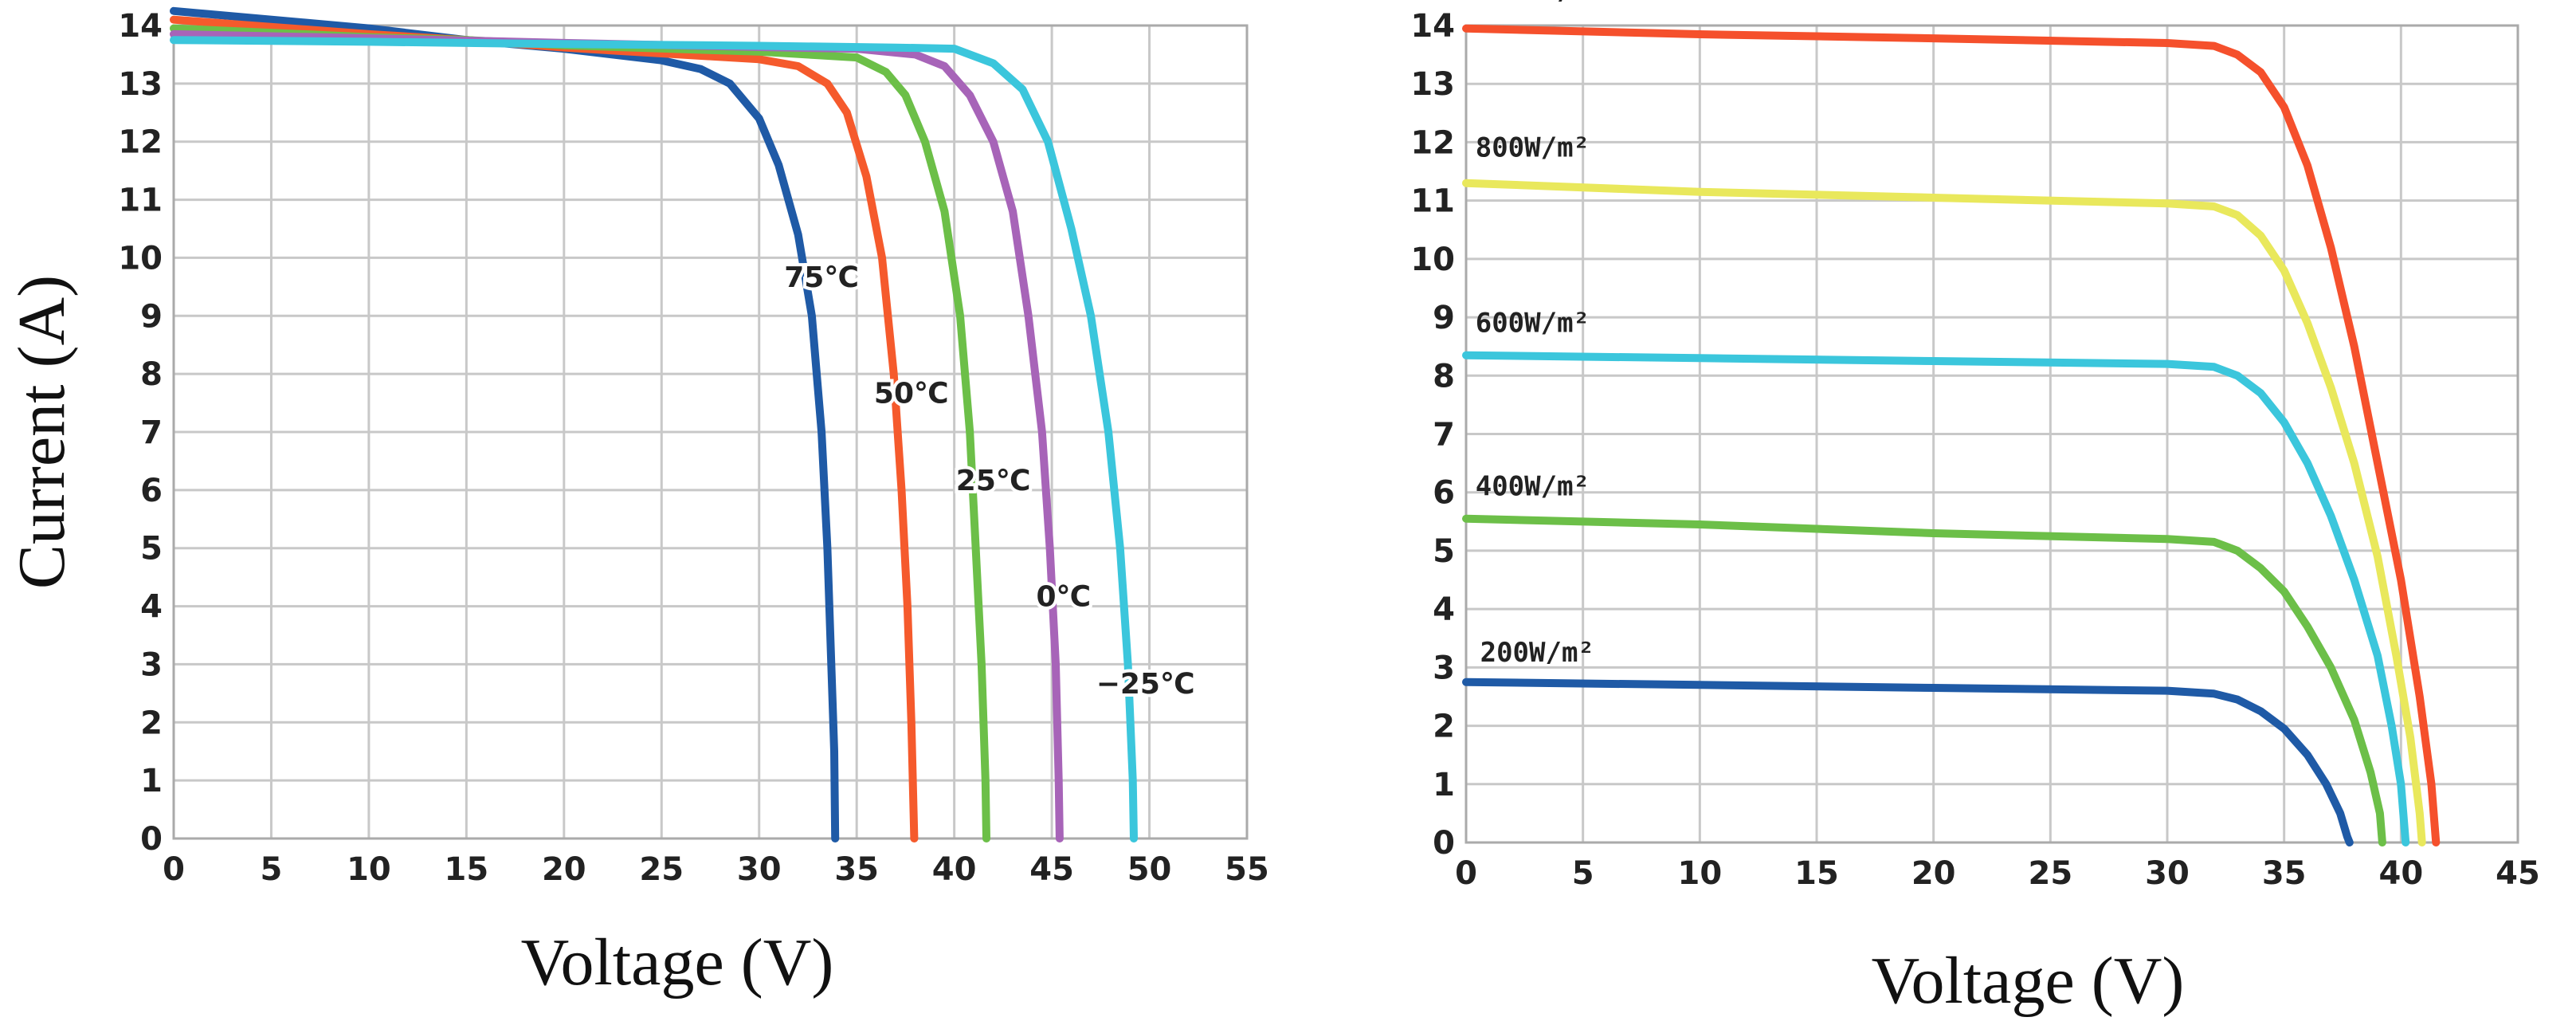 This screenshot has width=2576, height=1029. What do you see at coordinates (1541, 3) in the screenshot?
I see `series-label: 1000W/m²` at bounding box center [1541, 3].